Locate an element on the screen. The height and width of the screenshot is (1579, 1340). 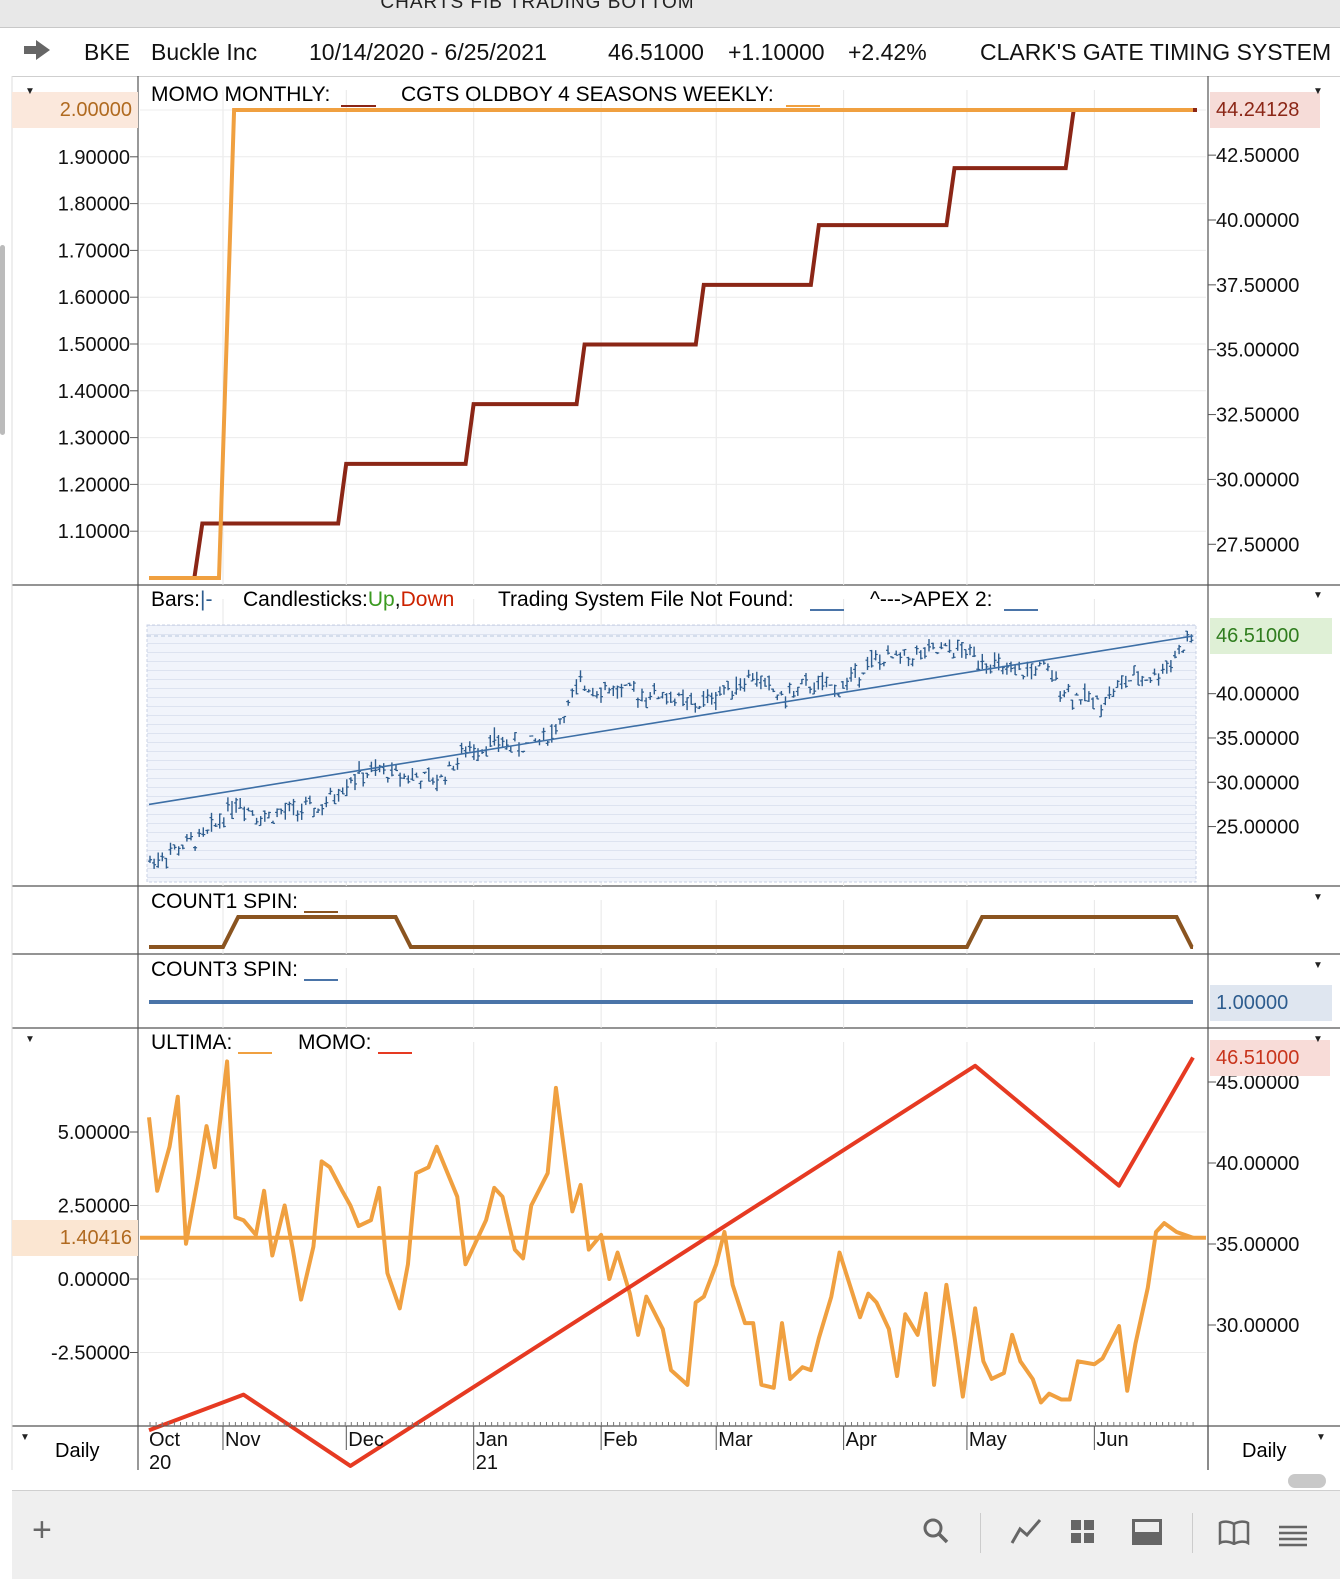
momo-price-badge: 46.51000 is located at coordinates (1270, 1058).